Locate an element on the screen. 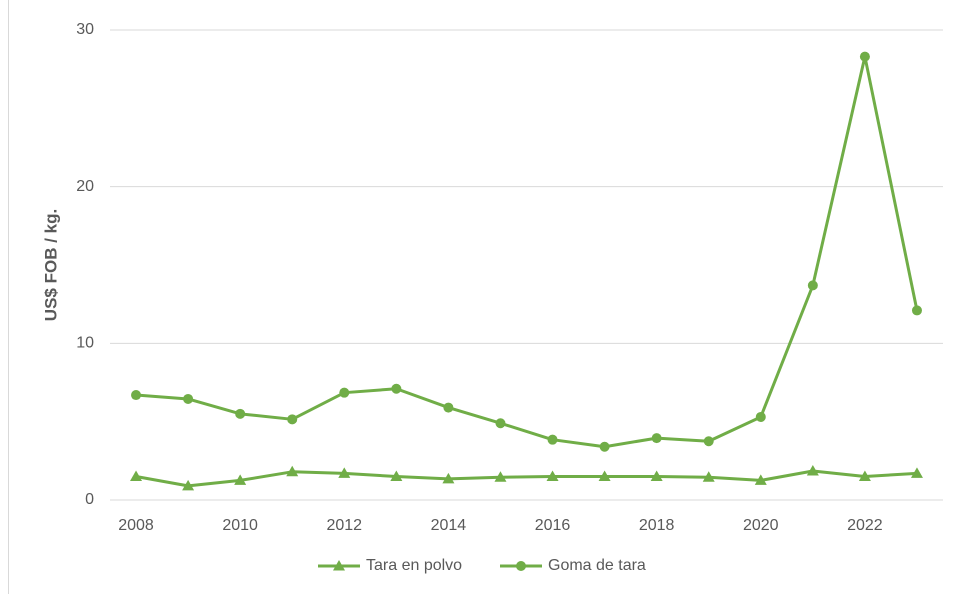 This screenshot has width=956, height=594. x-tick-label: 2018 is located at coordinates (657, 525).